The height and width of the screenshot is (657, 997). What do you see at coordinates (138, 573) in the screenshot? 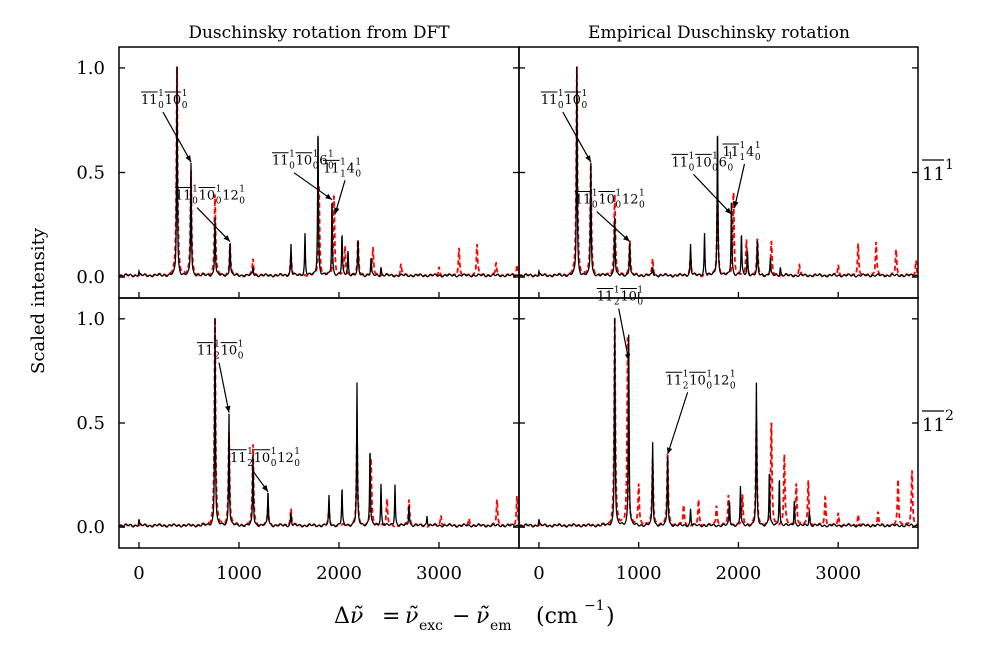
I see `x-tick-label: 0` at bounding box center [138, 573].